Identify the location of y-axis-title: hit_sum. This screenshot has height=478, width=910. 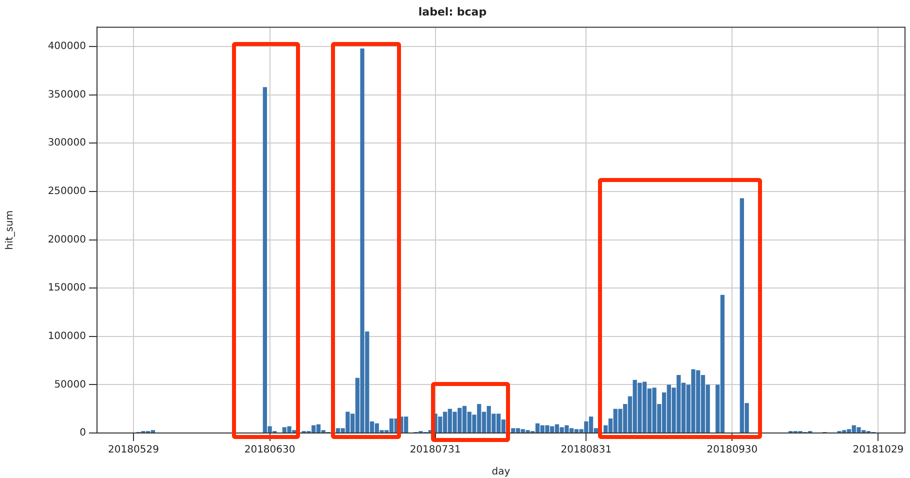
(10, 230).